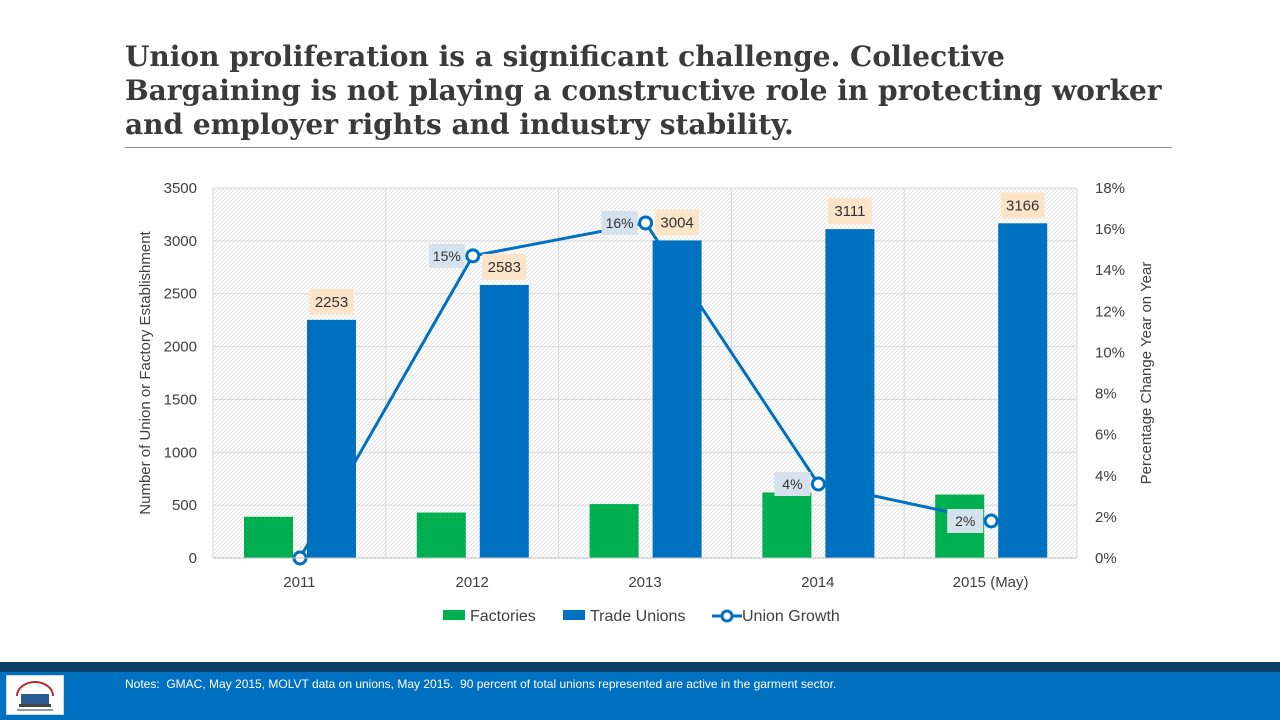 The height and width of the screenshot is (720, 1280). I want to click on union-growth-data-label: 16%, so click(620, 223).